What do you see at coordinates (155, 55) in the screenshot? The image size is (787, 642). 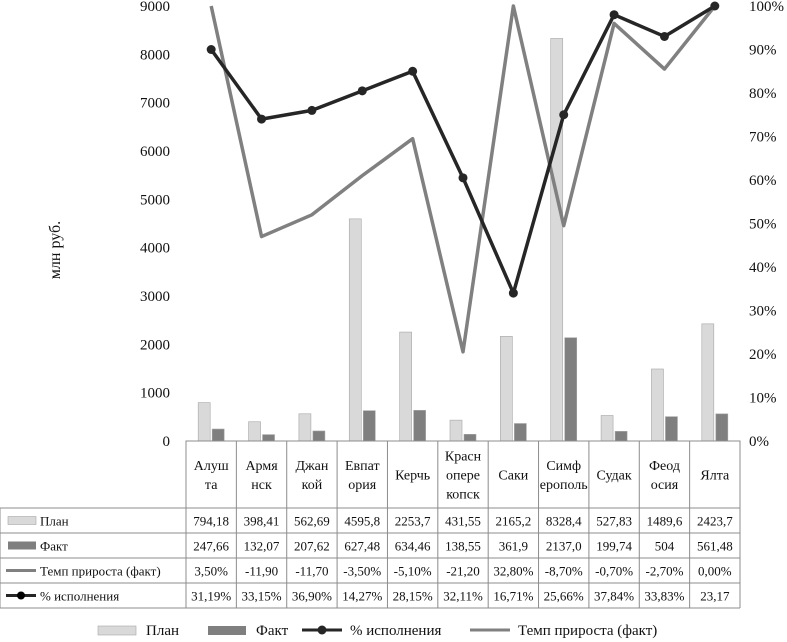 I see `y-tick-label: 8000` at bounding box center [155, 55].